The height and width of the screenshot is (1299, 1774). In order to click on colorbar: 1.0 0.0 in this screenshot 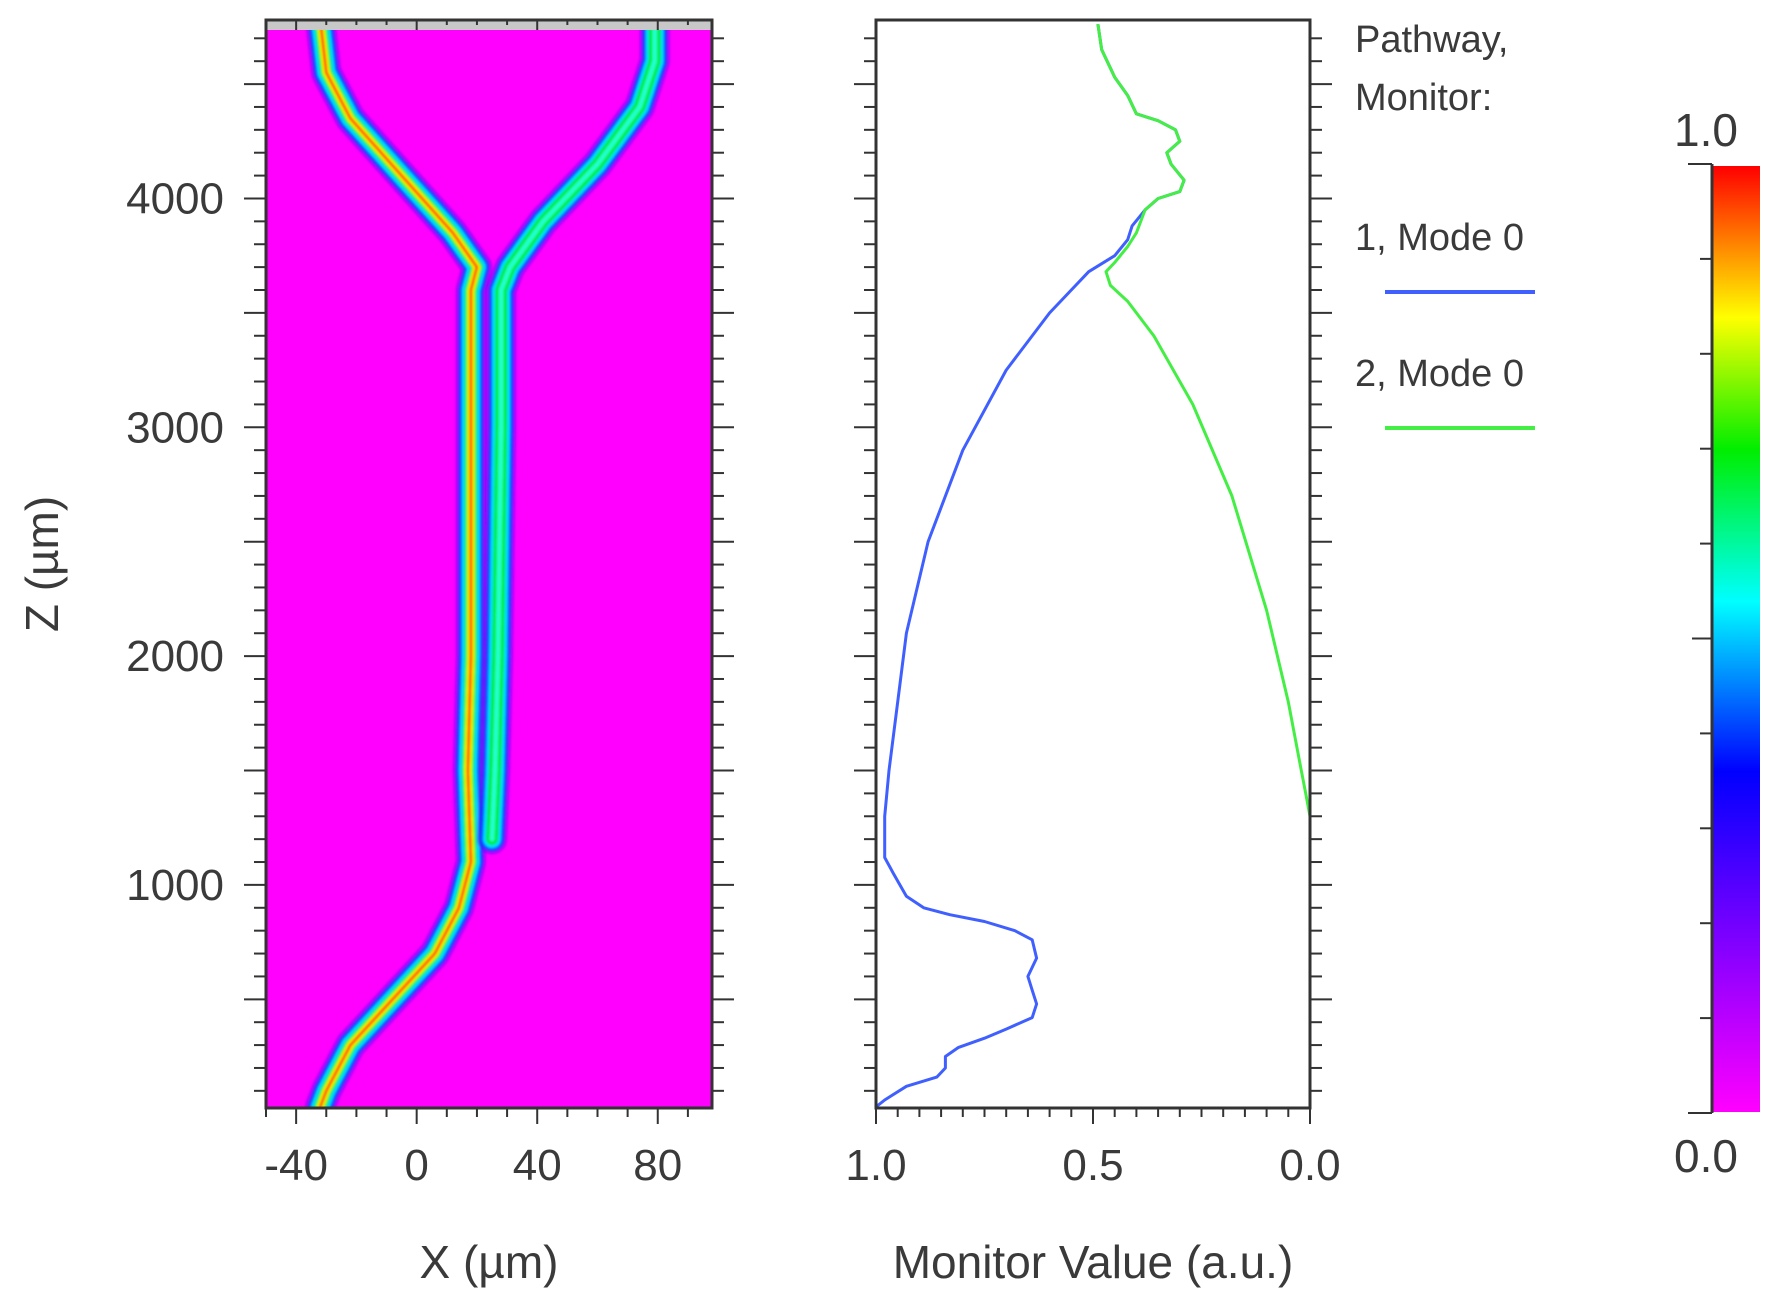, I will do `click(1717, 643)`.